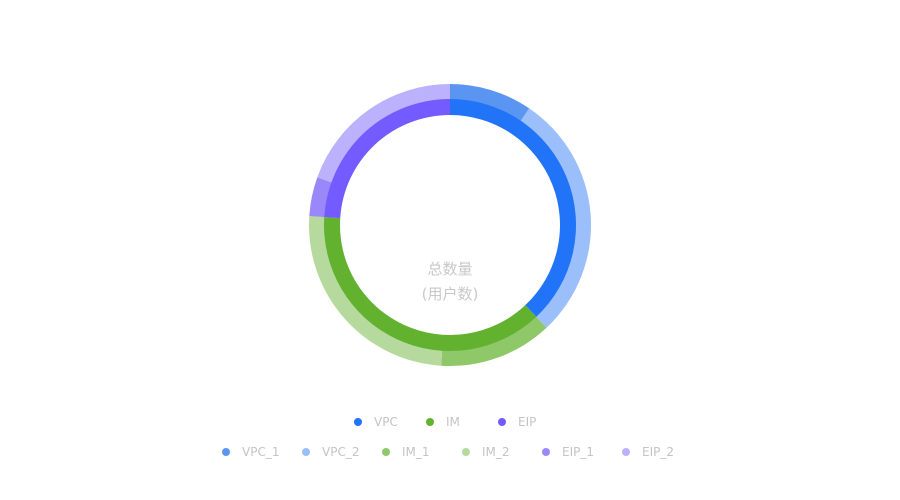 This screenshot has width=900, height=500. What do you see at coordinates (449, 269) in the screenshot?
I see `center-label-line1: 总数量` at bounding box center [449, 269].